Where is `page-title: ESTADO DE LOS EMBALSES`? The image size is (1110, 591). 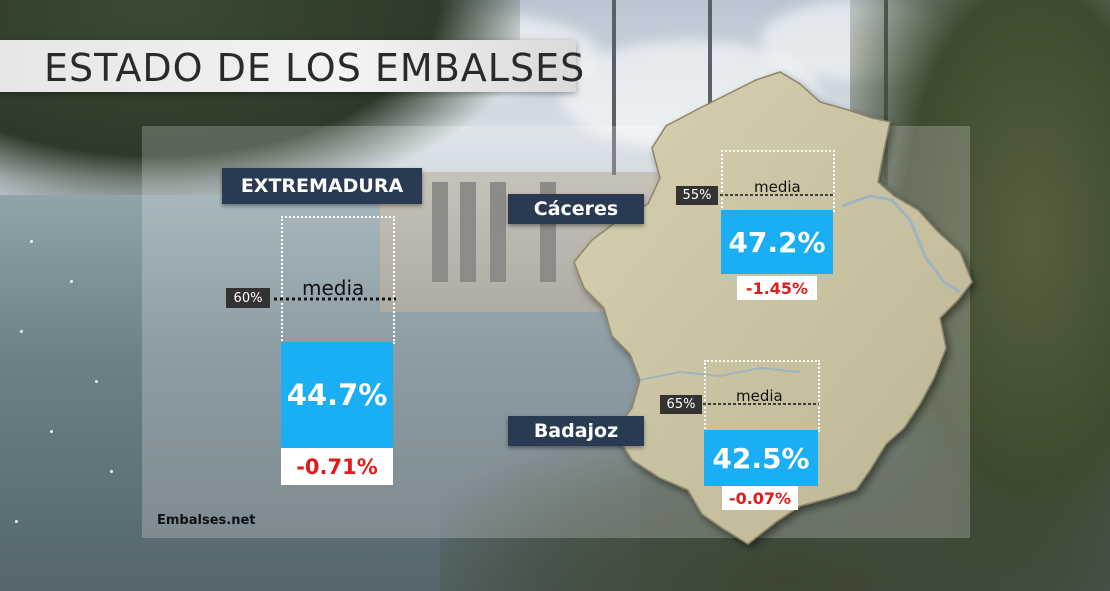
page-title: ESTADO DE LOS EMBALSES is located at coordinates (315, 68).